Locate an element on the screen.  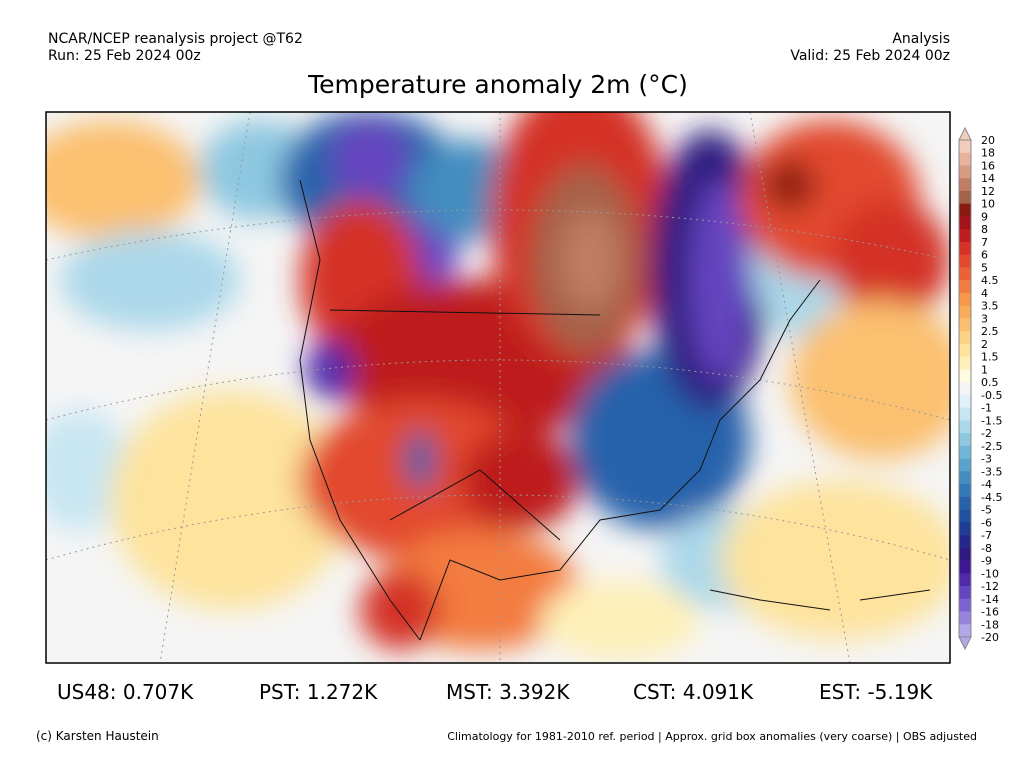
analysis-label: Analysis is located at coordinates (921, 39).